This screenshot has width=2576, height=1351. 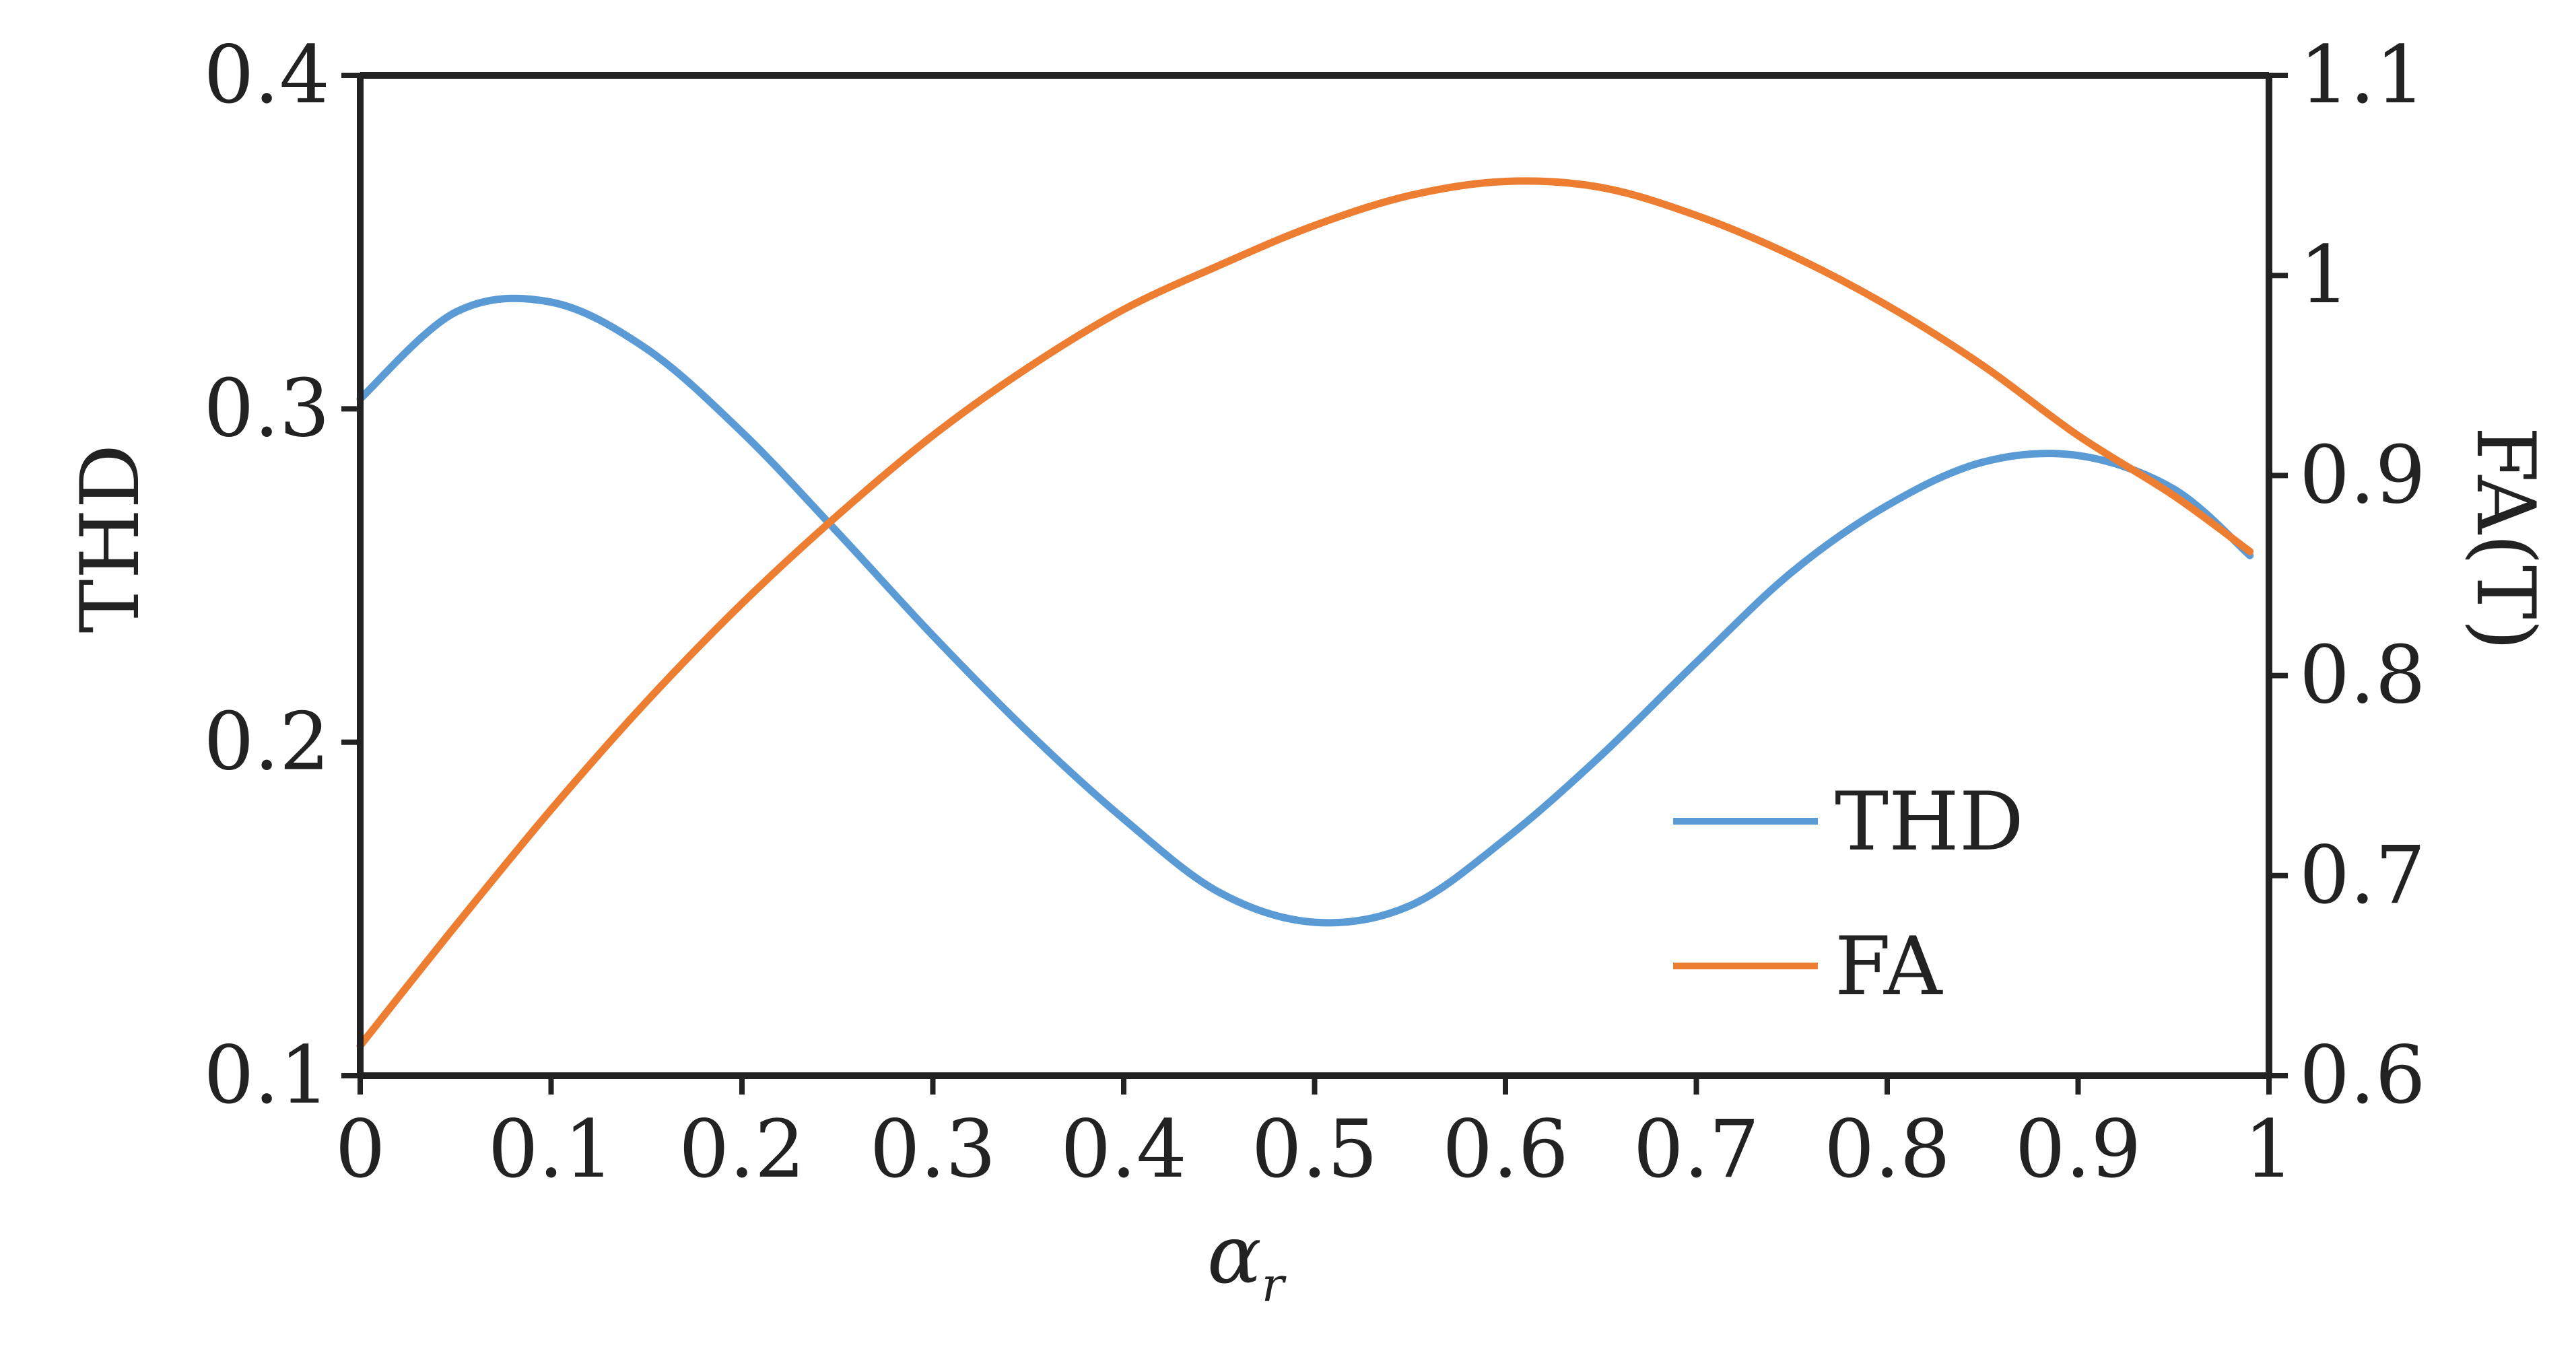 What do you see at coordinates (266, 74) in the screenshot?
I see `y-left-tick-label: 0.4` at bounding box center [266, 74].